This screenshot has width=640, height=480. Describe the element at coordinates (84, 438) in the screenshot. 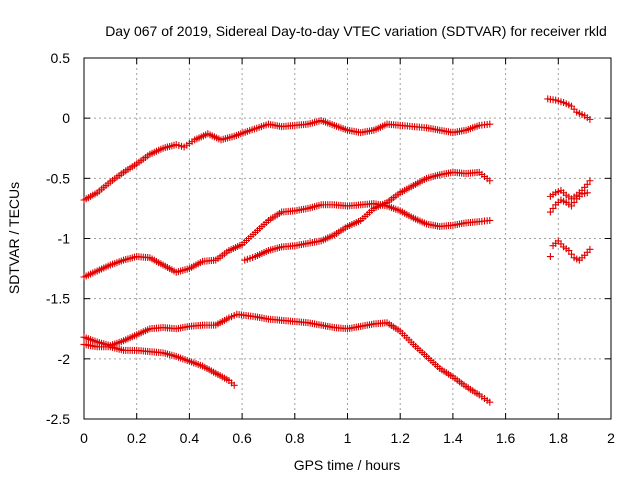

I see `x-tick-label: 0` at that location.